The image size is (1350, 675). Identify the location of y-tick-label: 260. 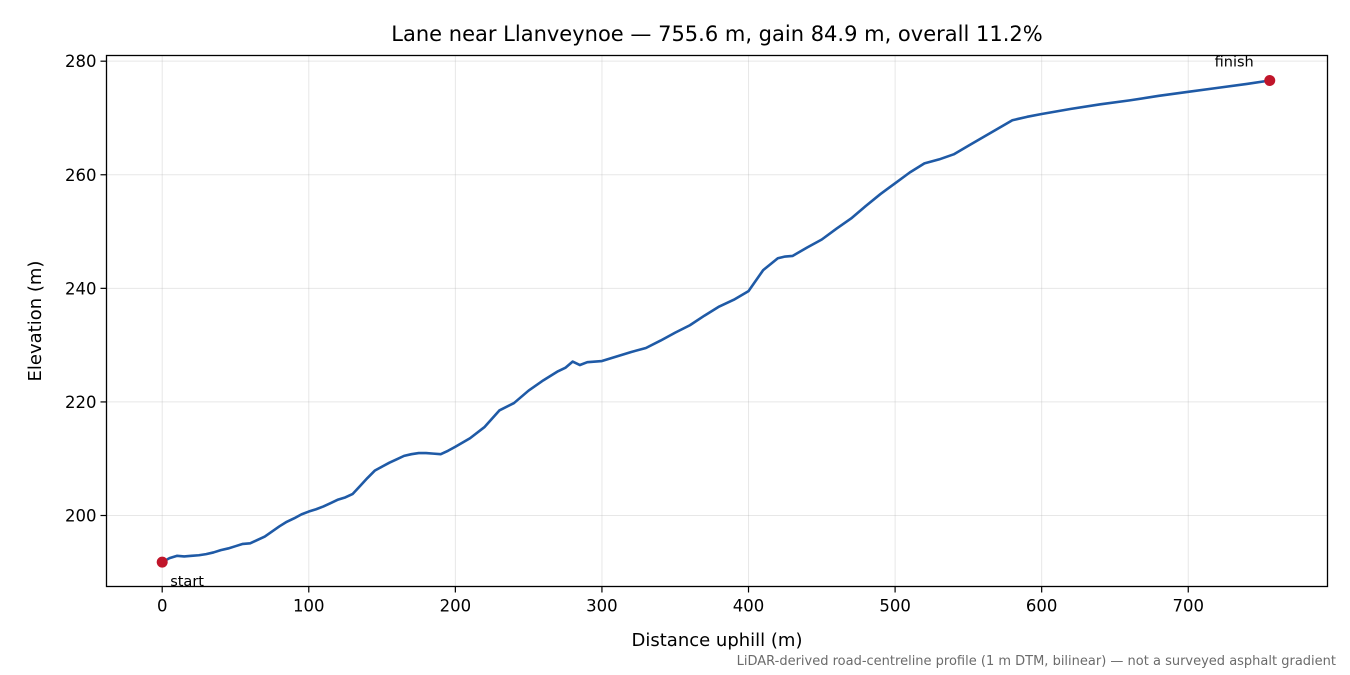
(81, 175).